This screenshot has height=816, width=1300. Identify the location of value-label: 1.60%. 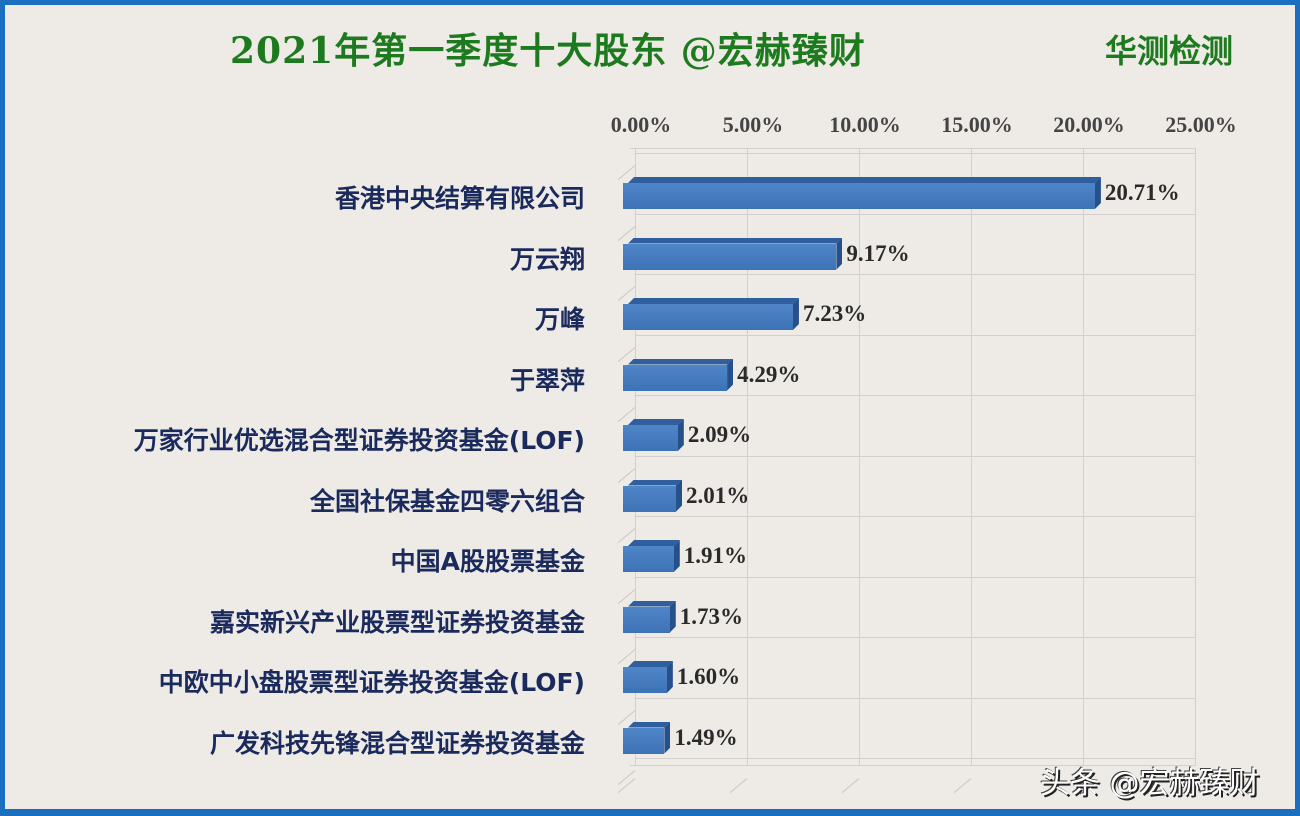
(708, 676).